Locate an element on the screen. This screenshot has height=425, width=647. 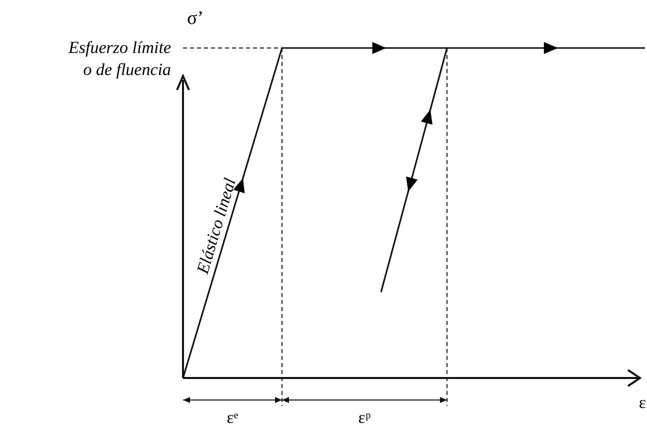
annotation: Elástico lineal is located at coordinates (216, 226).